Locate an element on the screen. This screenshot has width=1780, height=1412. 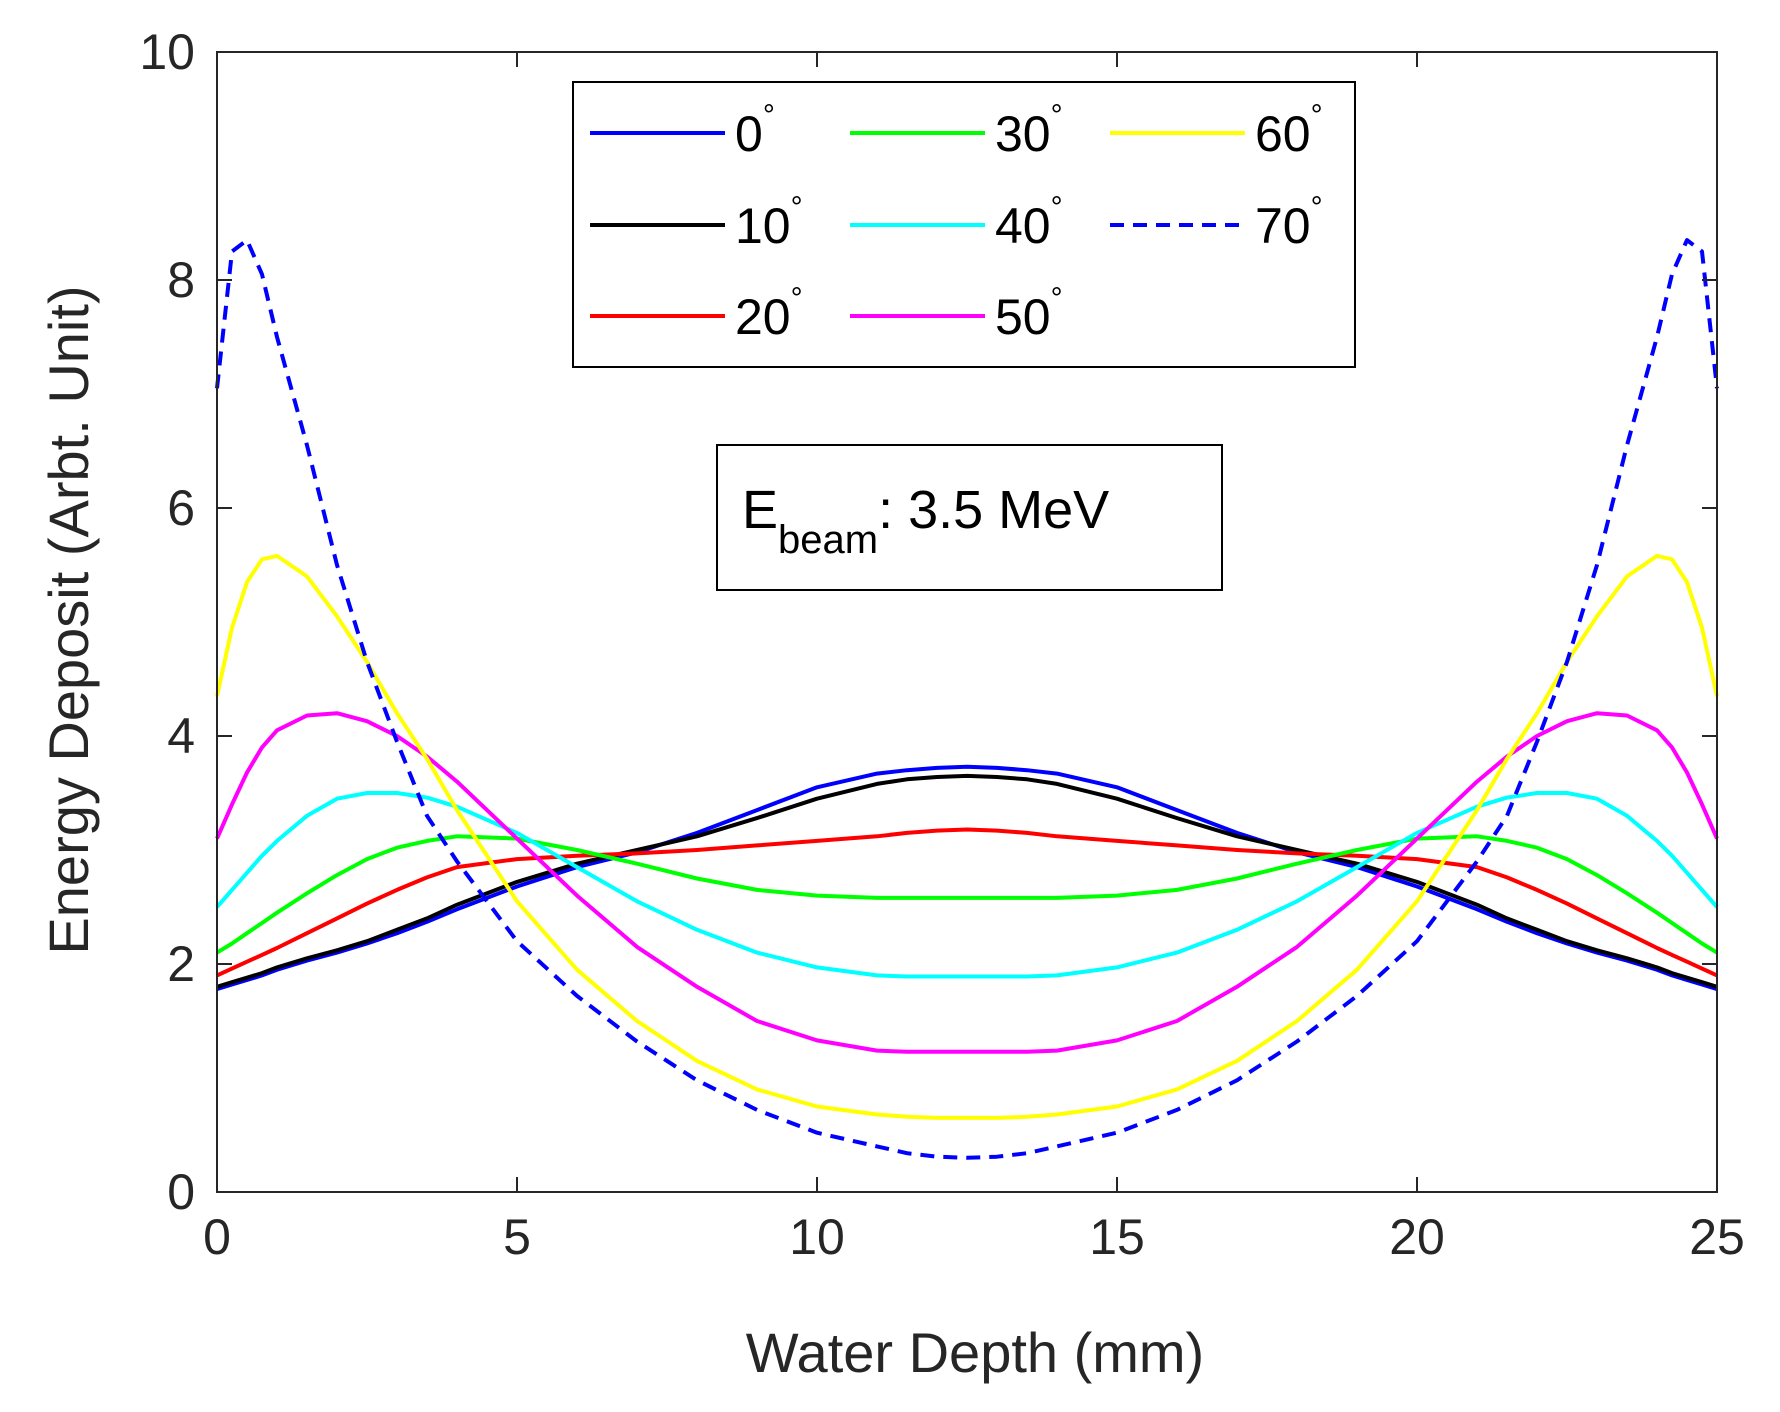
series-line-30deg is located at coordinates (967, 894).